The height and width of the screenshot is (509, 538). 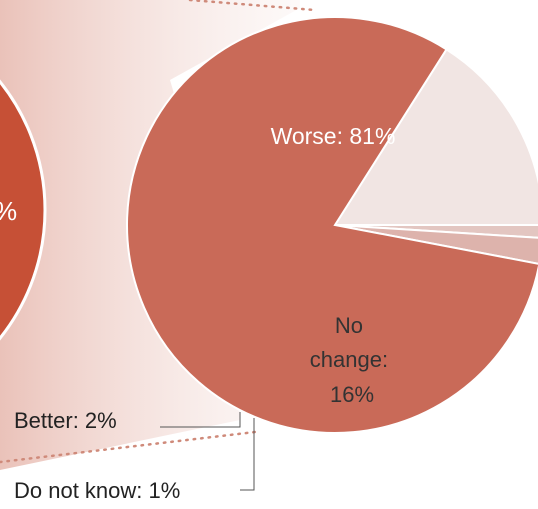 I want to click on slice-label-no-change: No change: 16%, so click(x=352, y=360).